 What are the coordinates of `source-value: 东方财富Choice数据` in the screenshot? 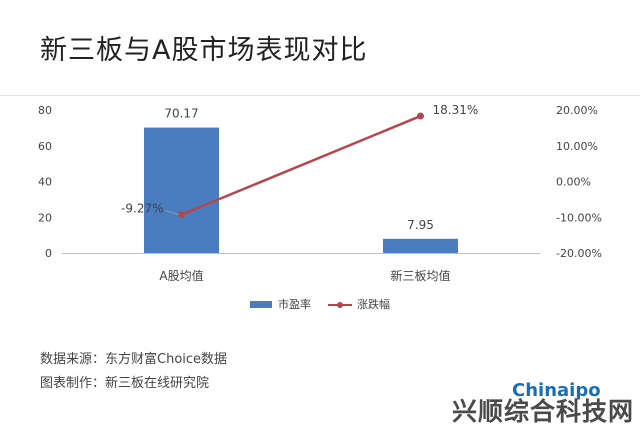 It's located at (166, 359).